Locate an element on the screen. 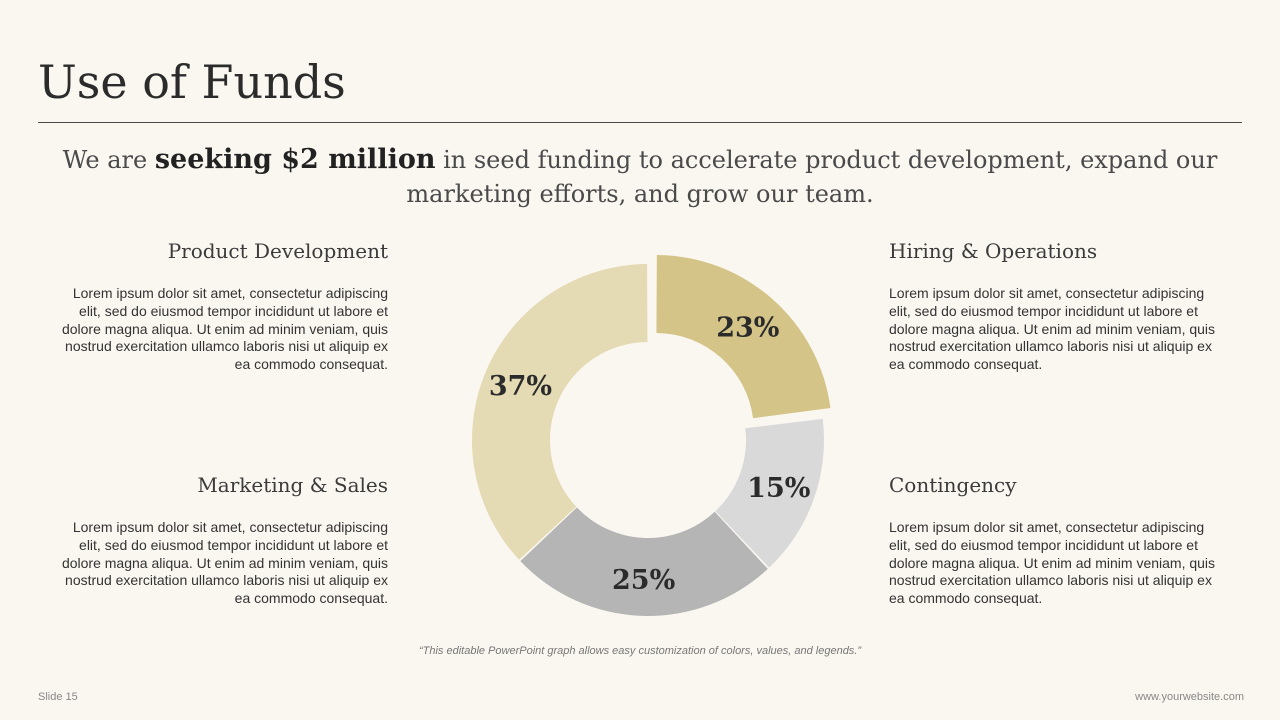 Image resolution: width=1280 pixels, height=720 pixels. donut-label-4: 37% is located at coordinates (520, 386).